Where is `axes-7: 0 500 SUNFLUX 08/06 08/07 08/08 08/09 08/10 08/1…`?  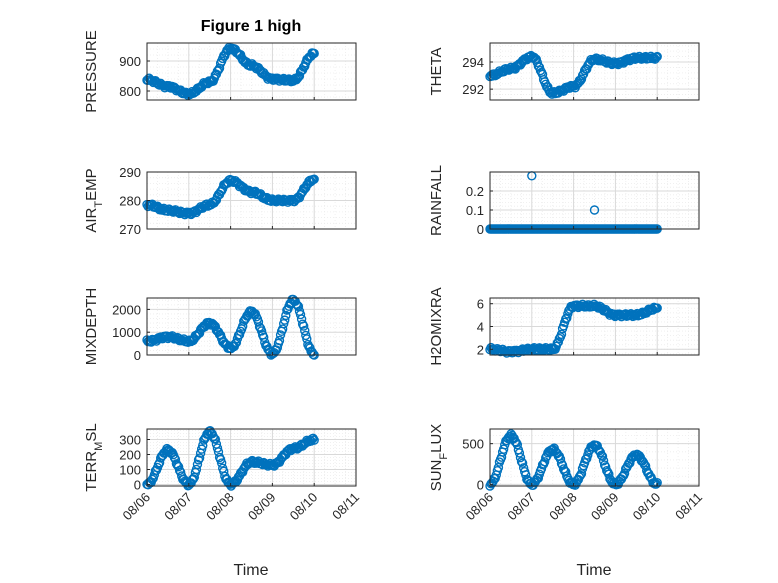
axes-7: 0 500 SUNFLUX 08/06 08/07 08/08 08/09 08/10 08/1… is located at coordinates (566, 473).